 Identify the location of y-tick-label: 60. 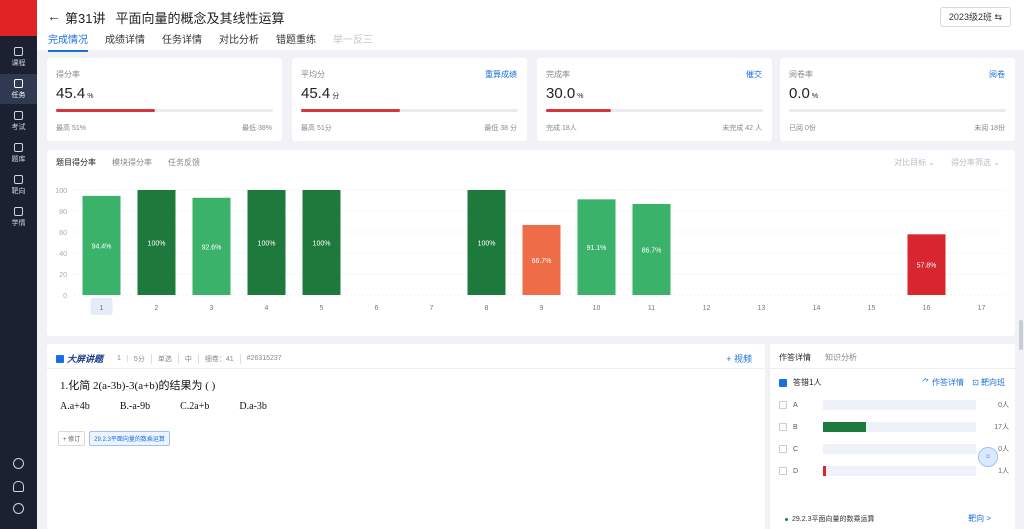
(63, 233).